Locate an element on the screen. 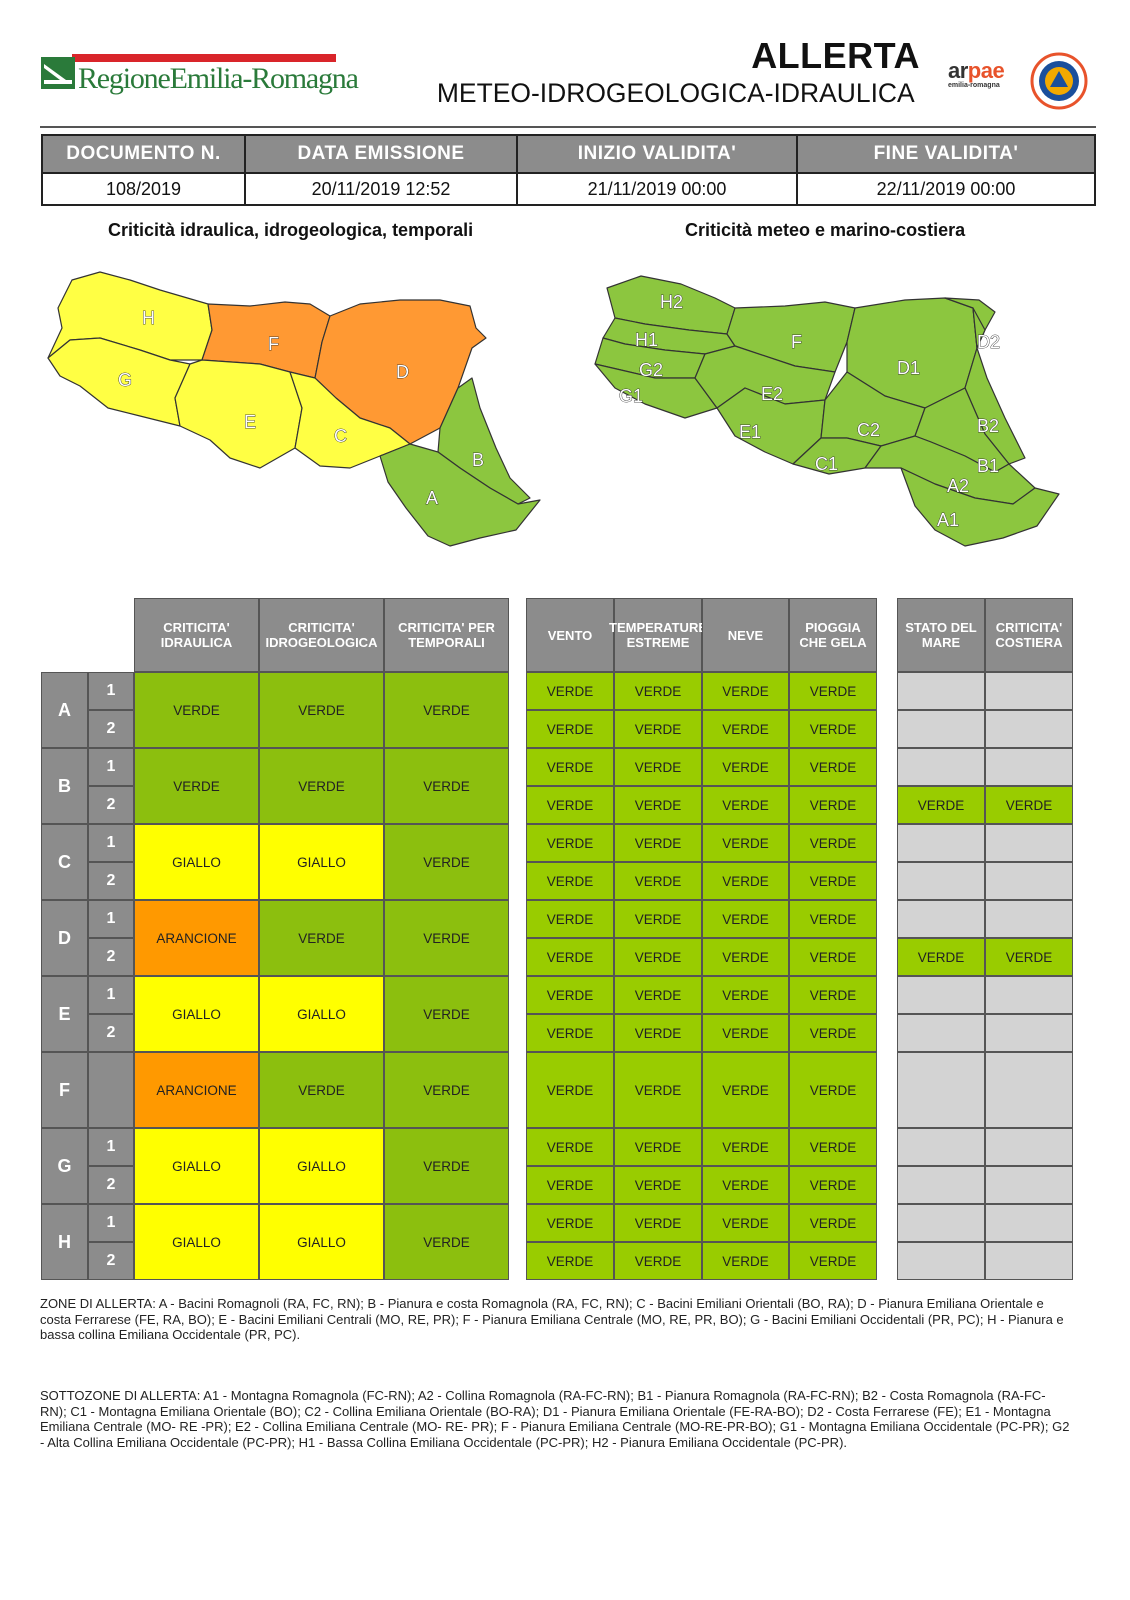  hydro-cell-h-2: VERDE is located at coordinates (446, 1242).